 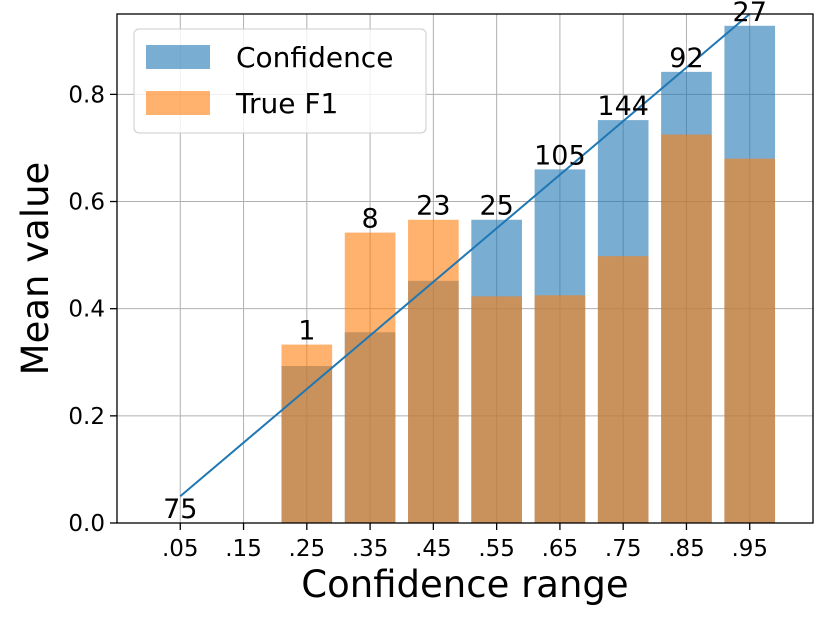 I want to click on bar-label-35: 8, so click(x=369, y=219).